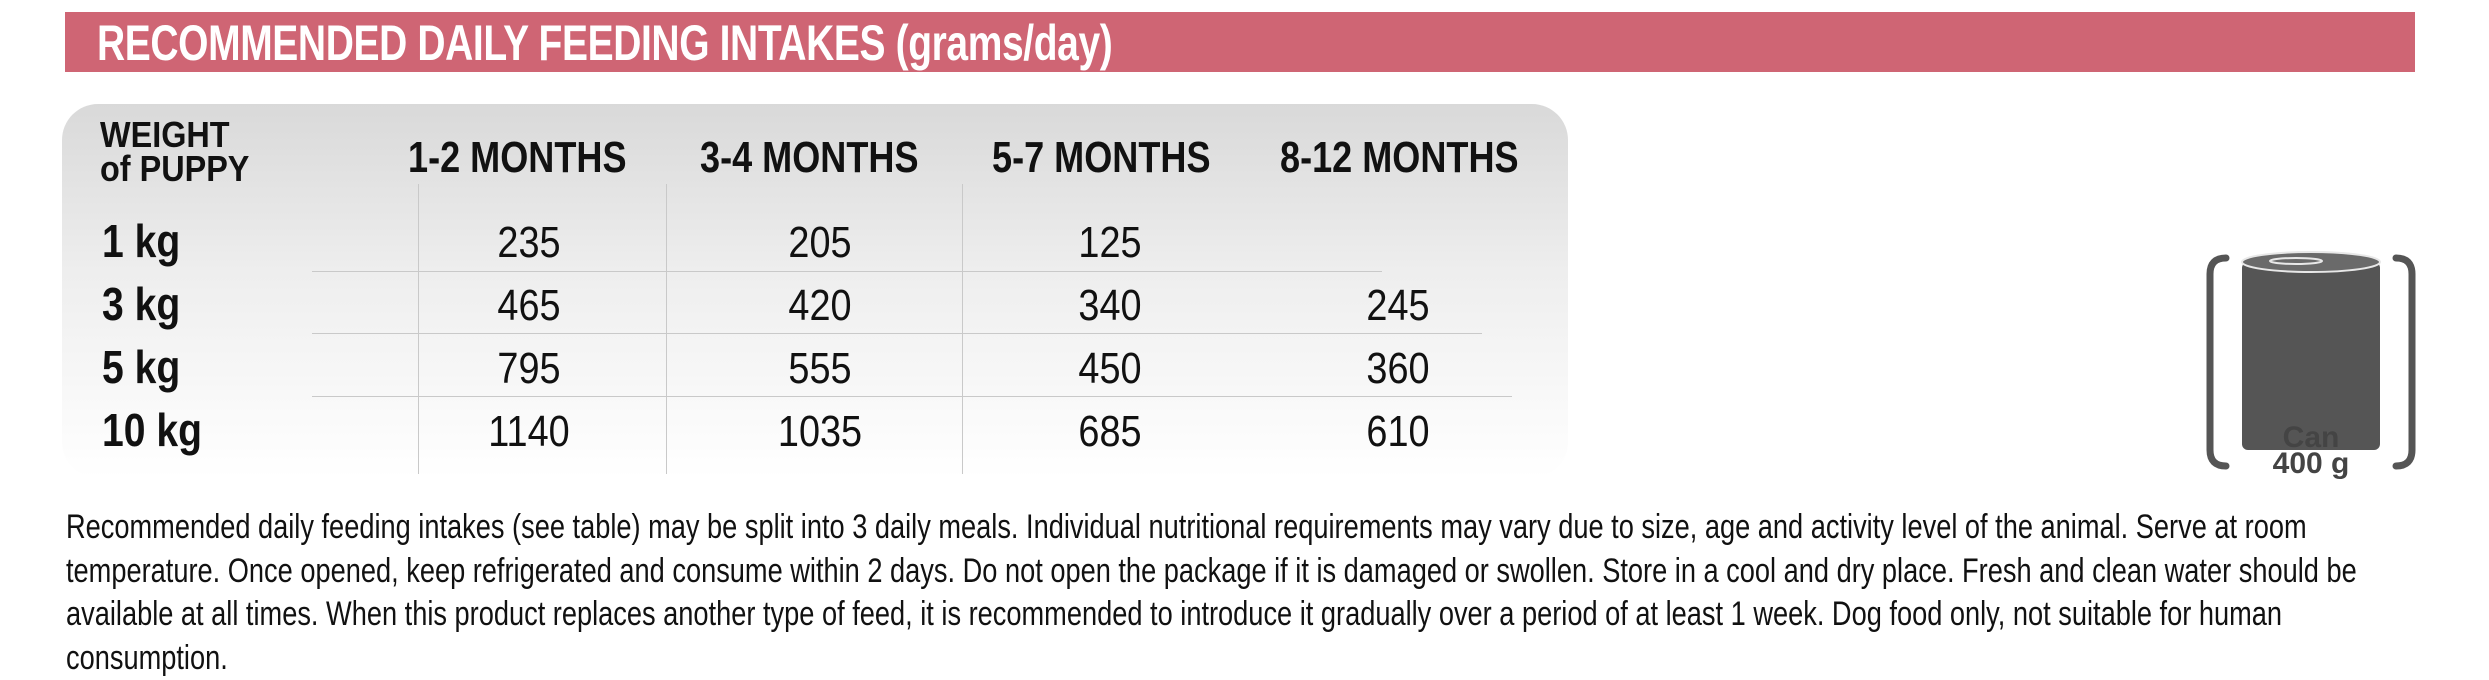 This screenshot has height=680, width=2489. Describe the element at coordinates (1398, 431) in the screenshot. I see `table-cell: 610` at that location.